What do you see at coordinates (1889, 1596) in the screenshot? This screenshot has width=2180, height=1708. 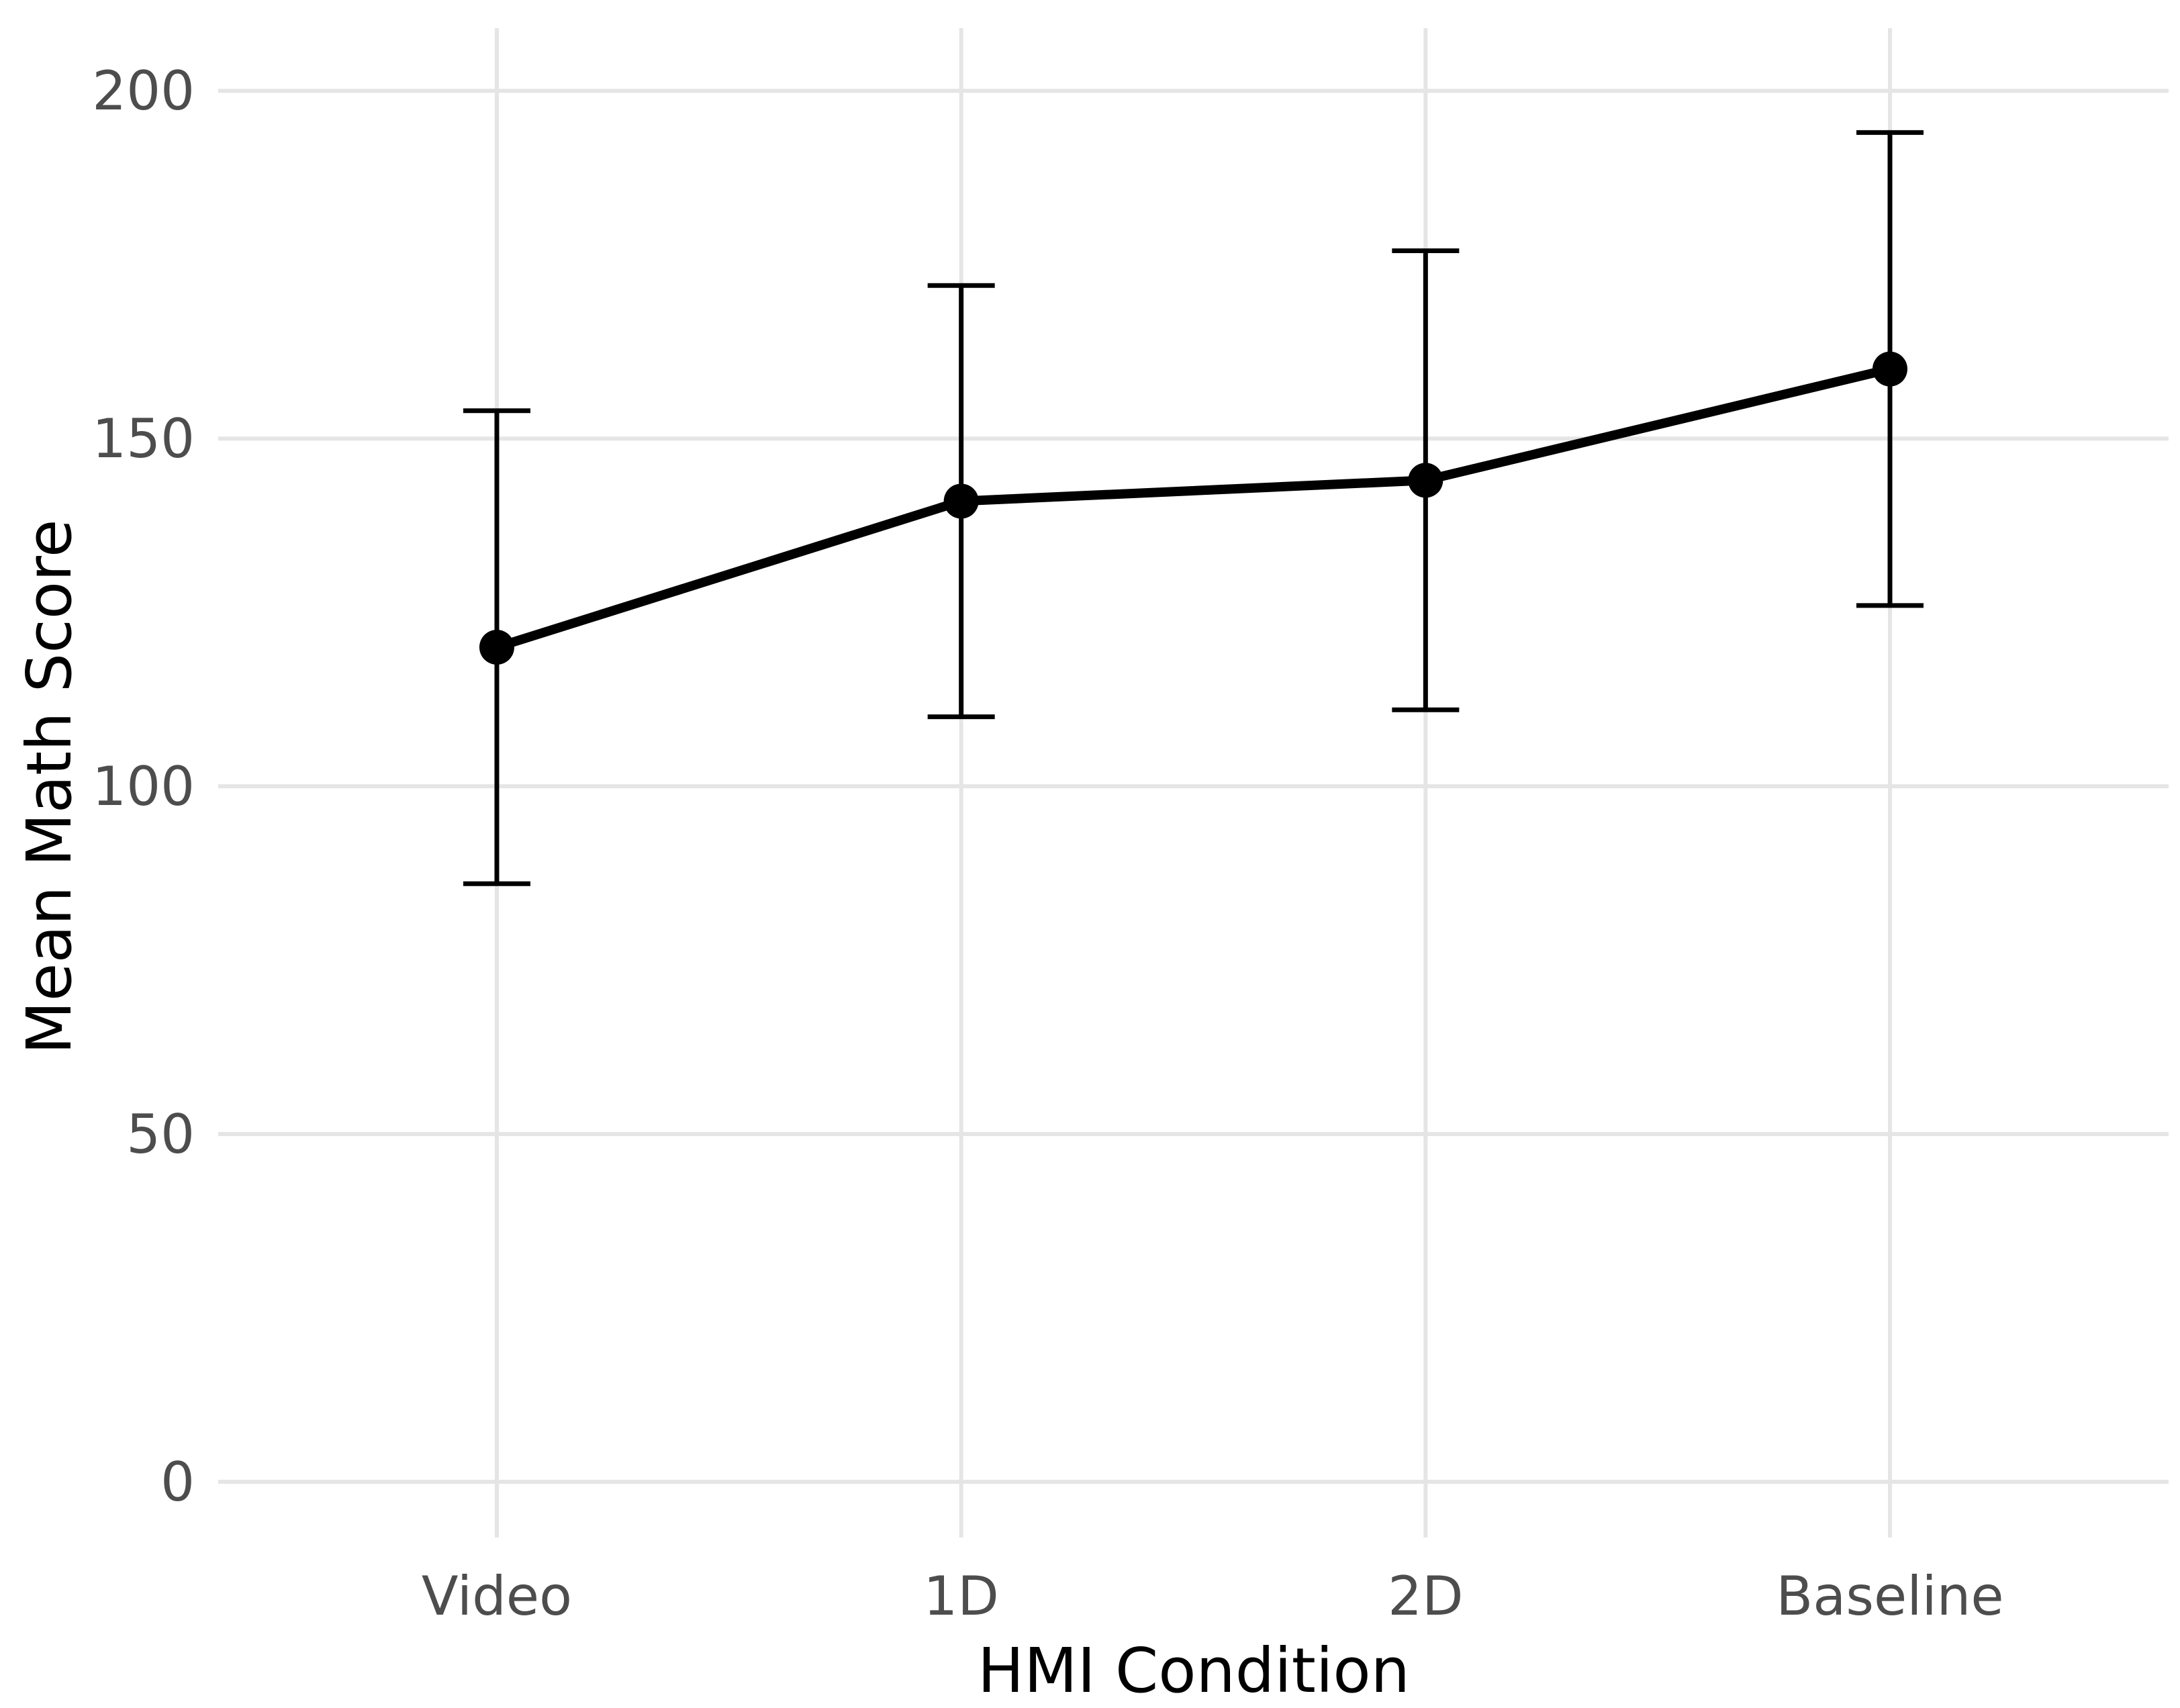 I see `x-tick-label-3: Baseline` at bounding box center [1889, 1596].